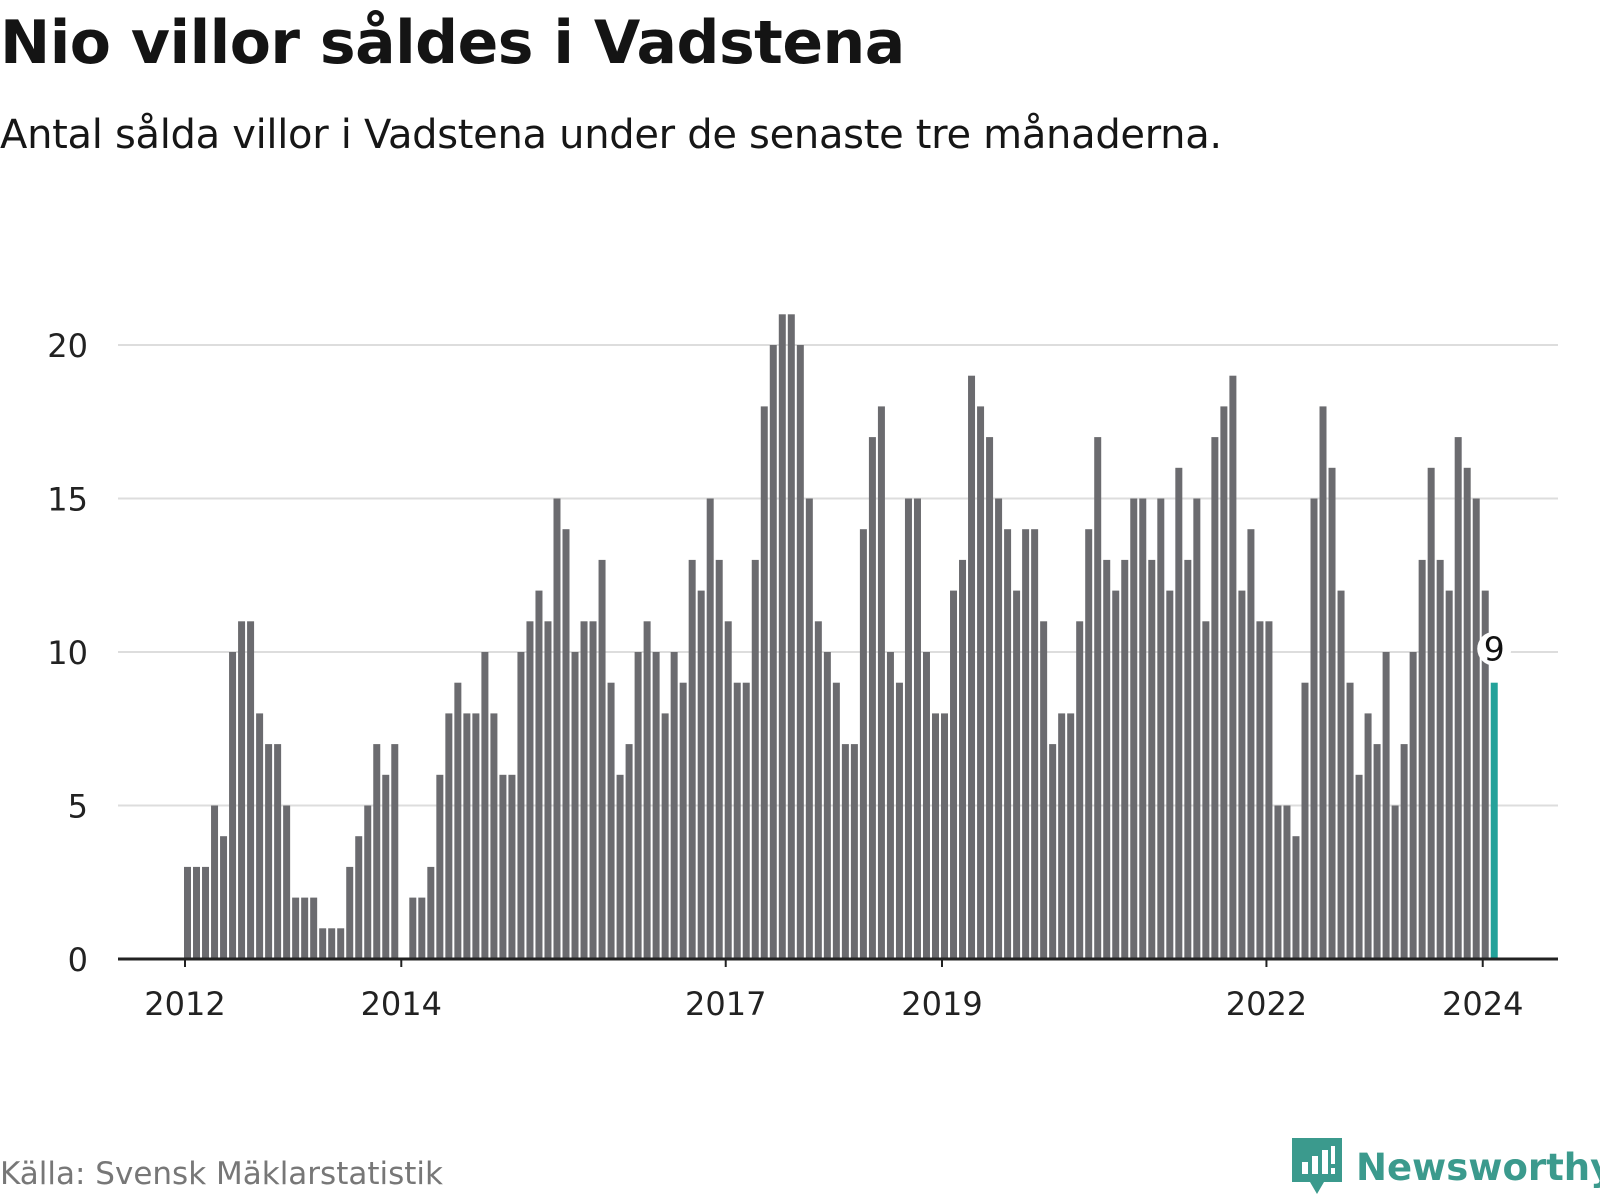 The width and height of the screenshot is (1600, 1200). I want to click on highlight-label-bg, so click(1494, 648).